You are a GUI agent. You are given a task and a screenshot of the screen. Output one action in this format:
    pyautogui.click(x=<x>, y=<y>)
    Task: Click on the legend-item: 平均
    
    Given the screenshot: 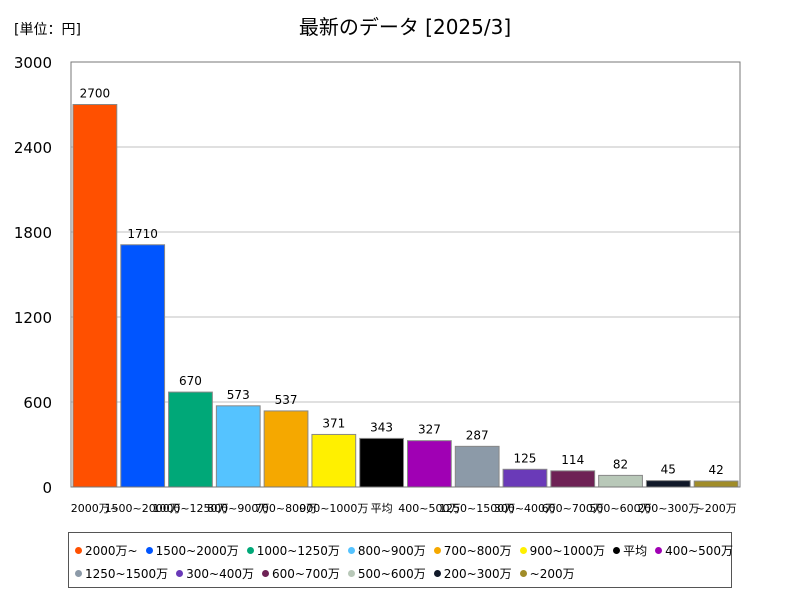 What is the action you would take?
    pyautogui.click(x=630, y=550)
    